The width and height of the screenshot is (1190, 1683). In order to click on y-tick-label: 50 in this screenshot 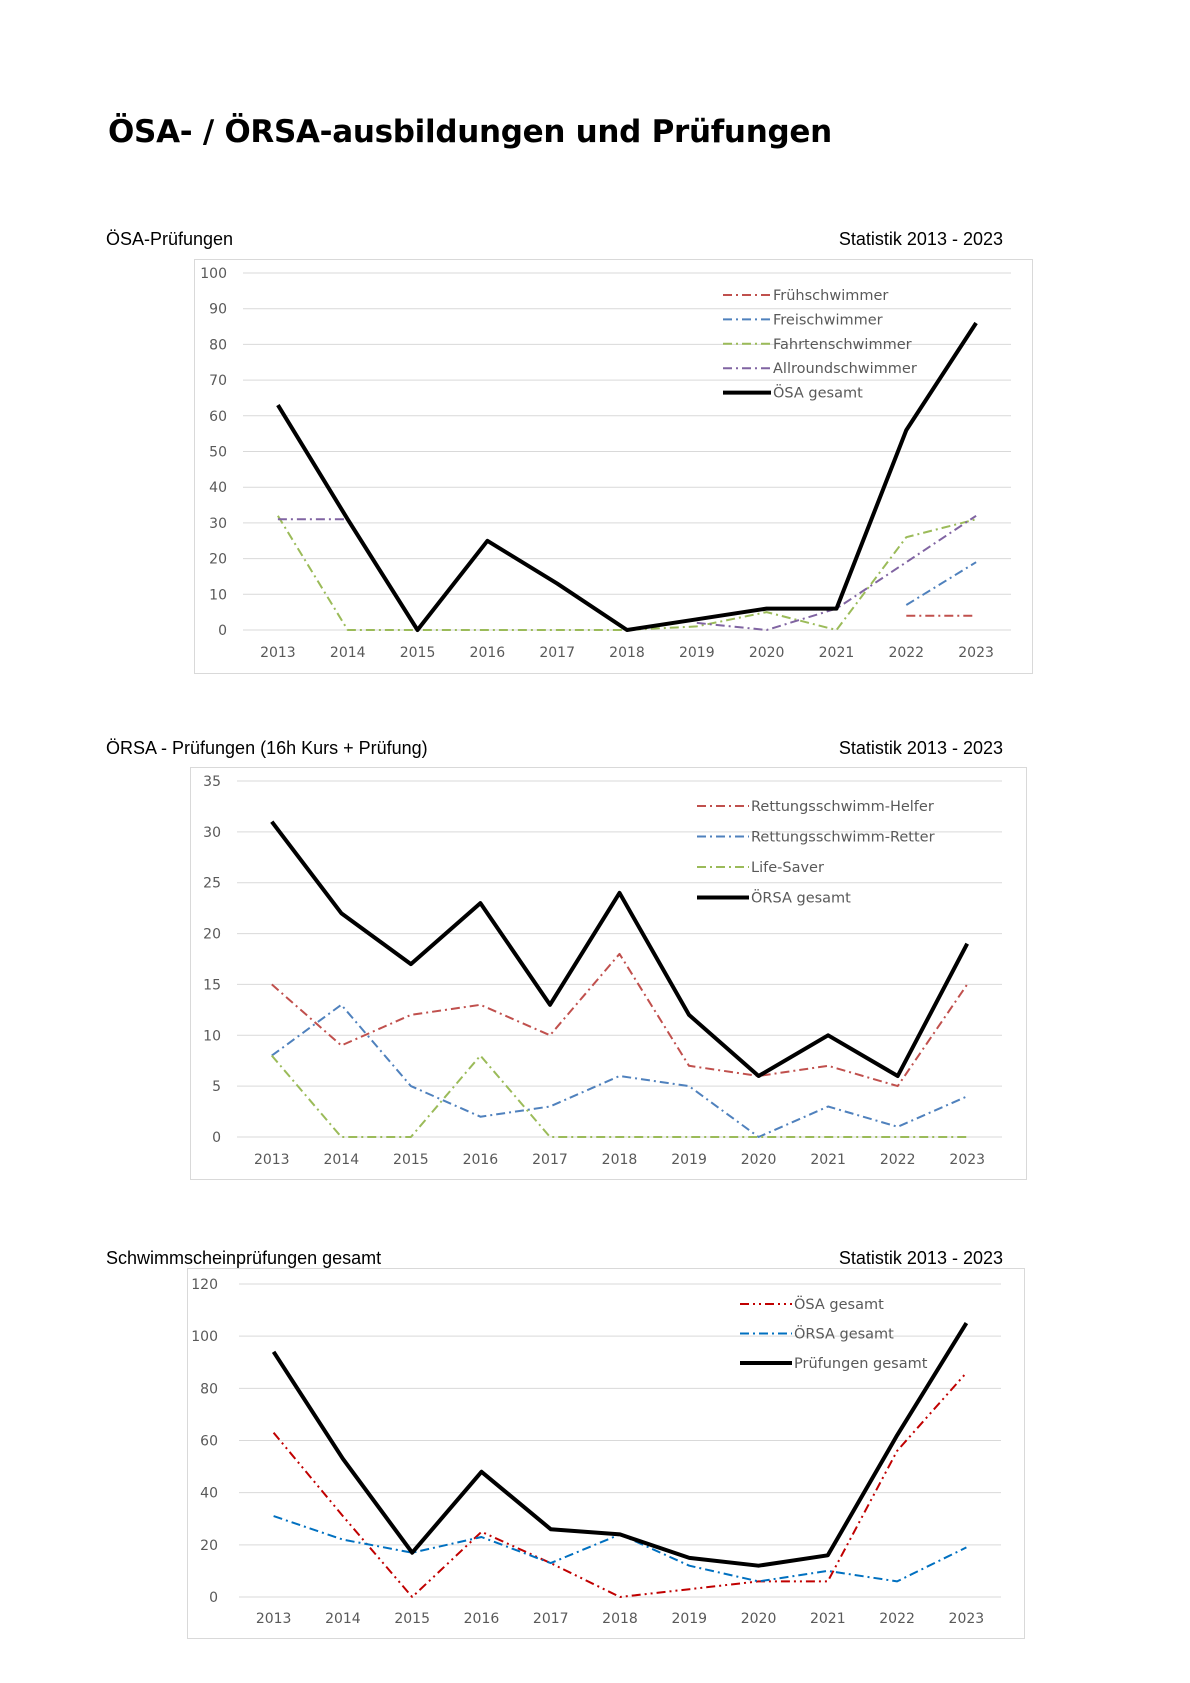, I will do `click(218, 453)`.